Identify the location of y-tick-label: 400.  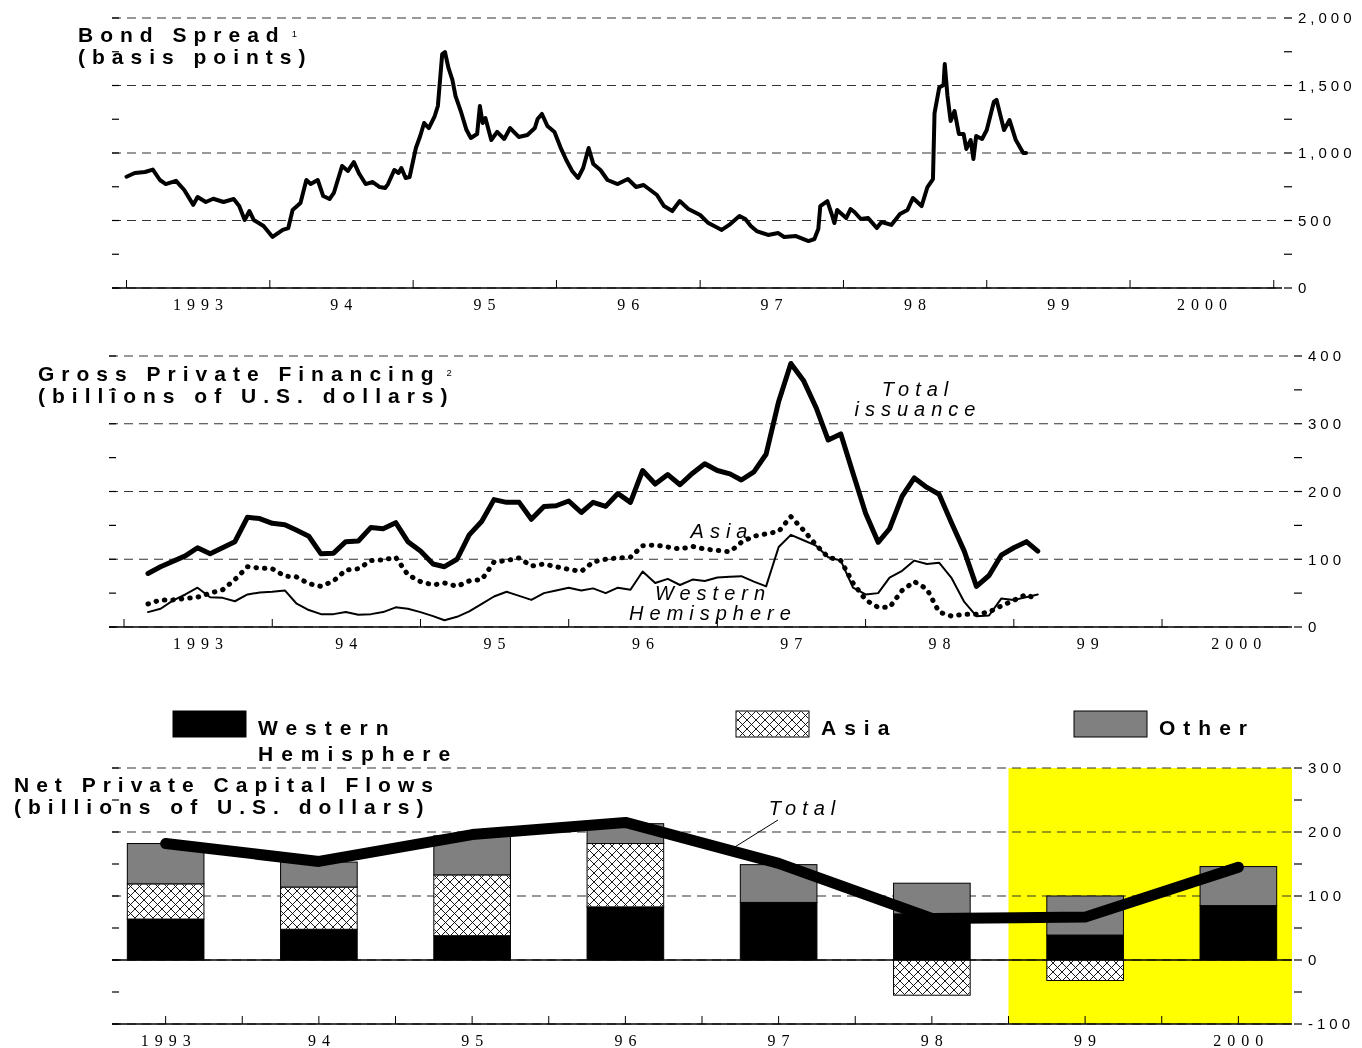
(1327, 356).